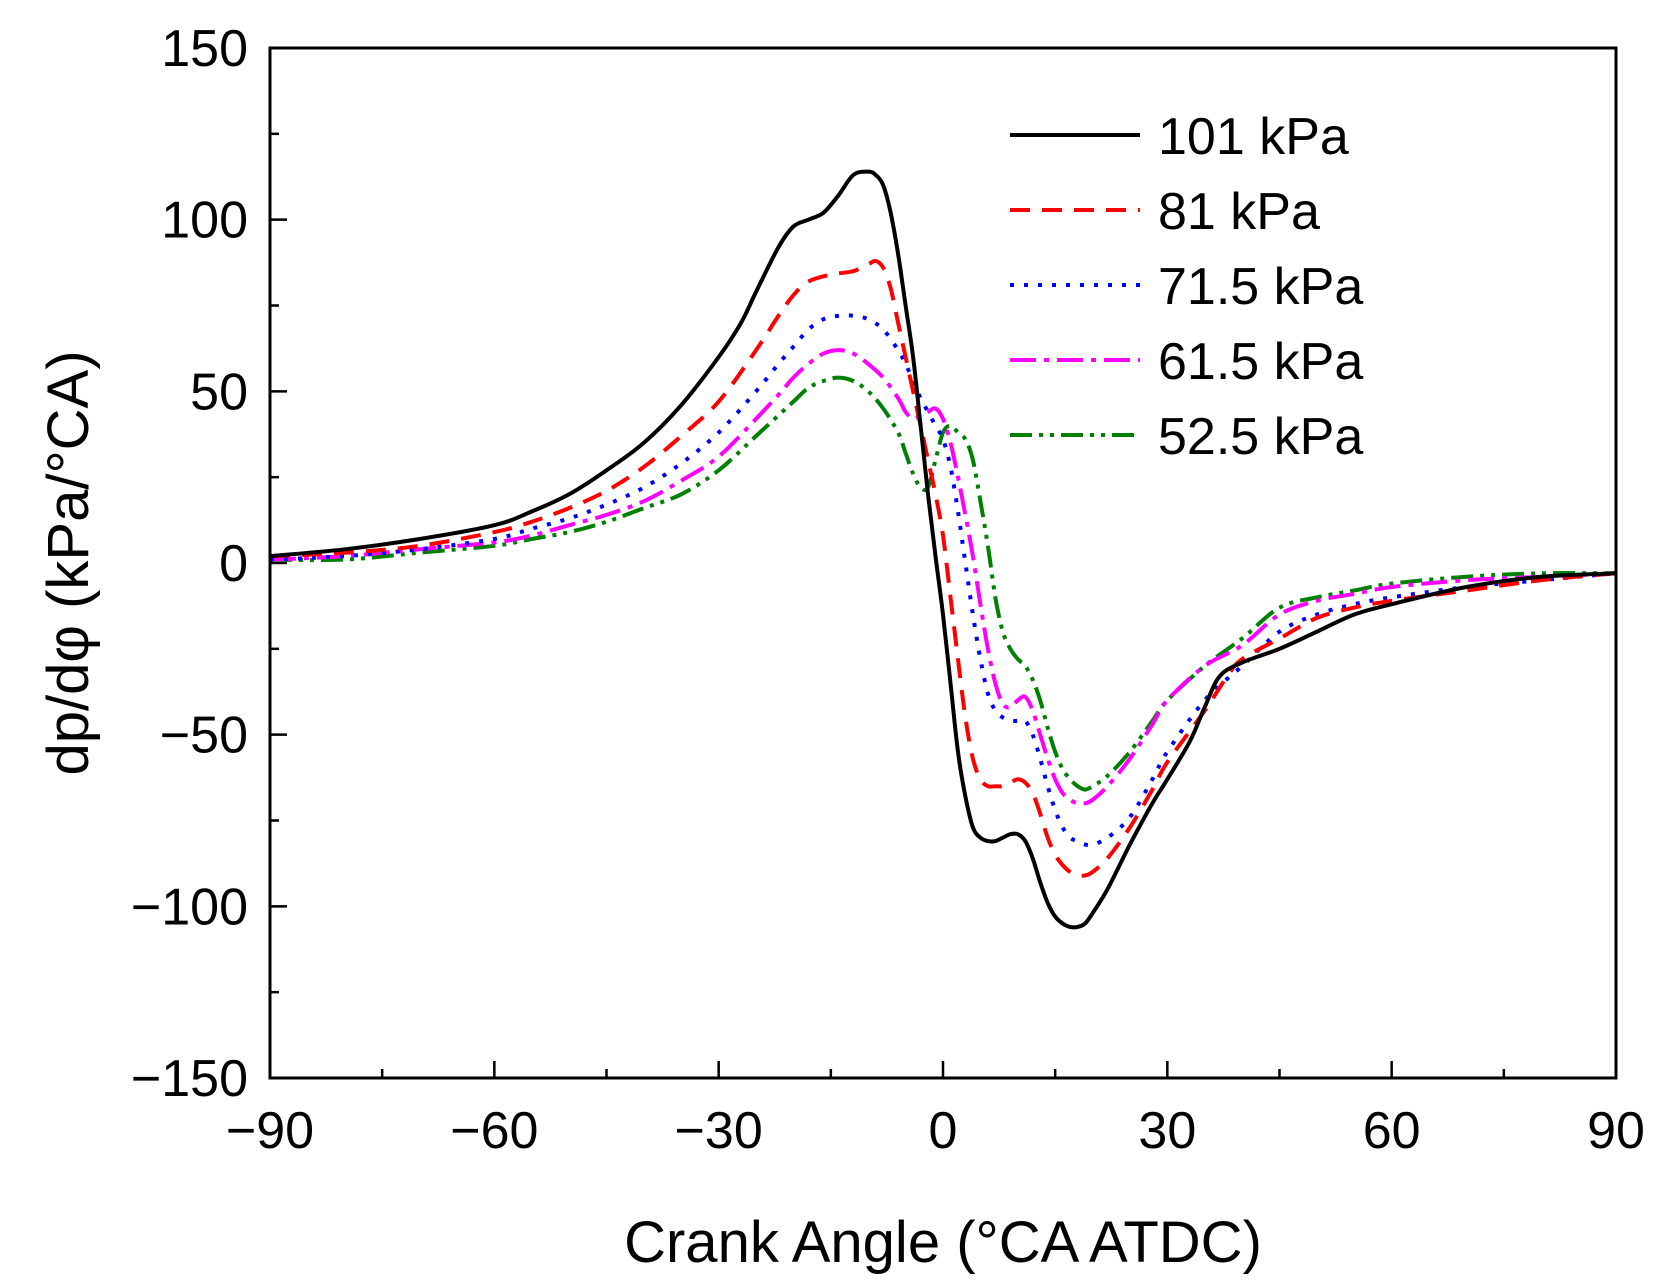  Describe the element at coordinates (68, 562) in the screenshot. I see `y-axis-title: dp/dφ (kPa/°CA)` at that location.